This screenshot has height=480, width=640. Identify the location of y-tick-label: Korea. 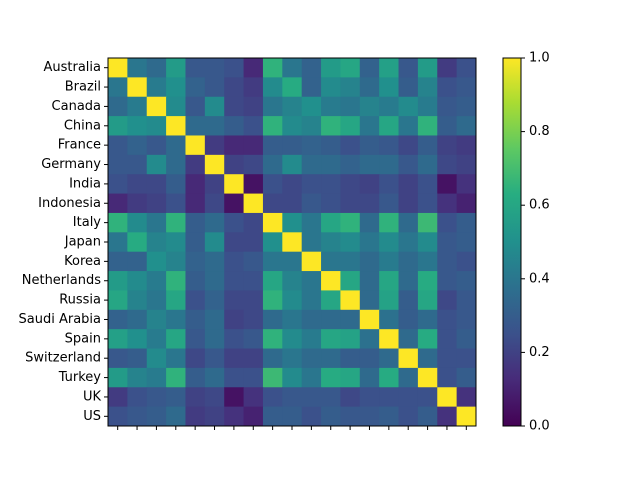
(82, 261).